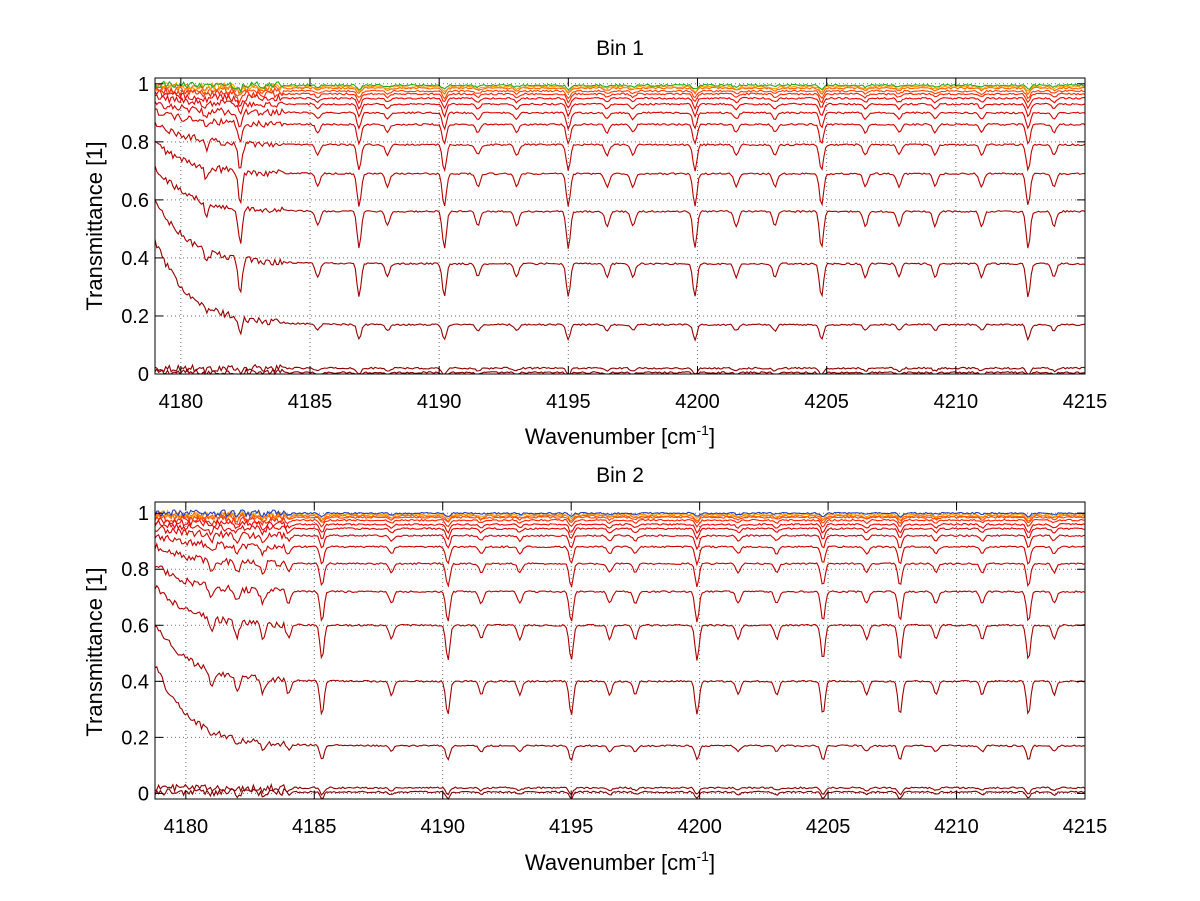 This screenshot has width=1200, height=901. I want to click on chart-title: Bin 2, so click(620, 475).